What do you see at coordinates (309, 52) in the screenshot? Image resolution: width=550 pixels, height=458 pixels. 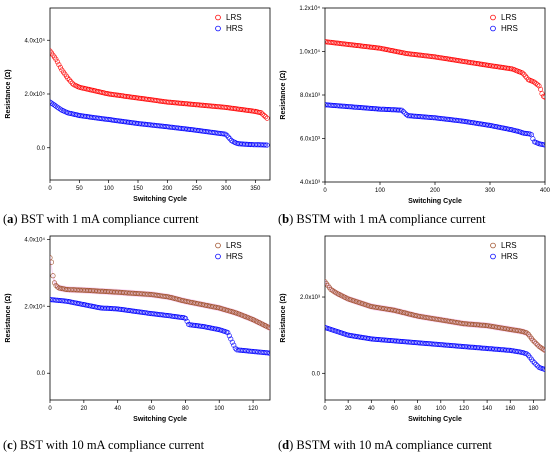 I see `y-tick-label: 1.0x10⁴` at bounding box center [309, 52].